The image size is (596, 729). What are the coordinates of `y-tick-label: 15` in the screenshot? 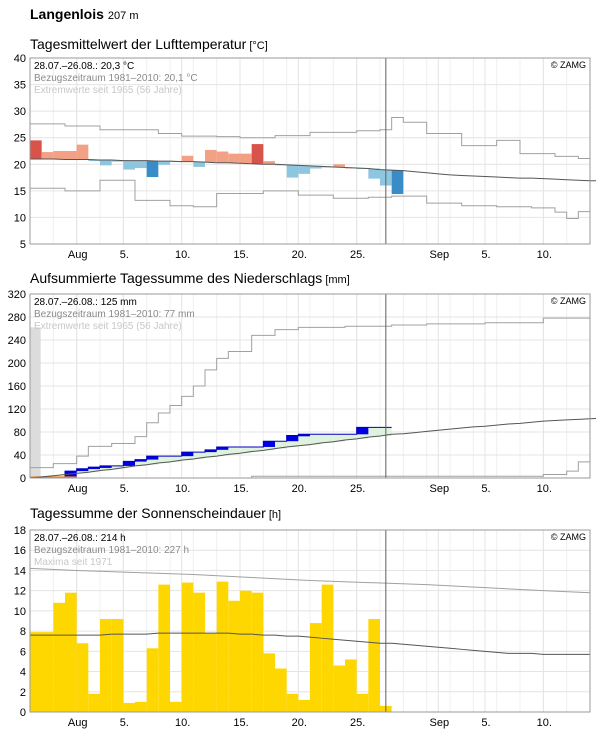 It's located at (20, 192).